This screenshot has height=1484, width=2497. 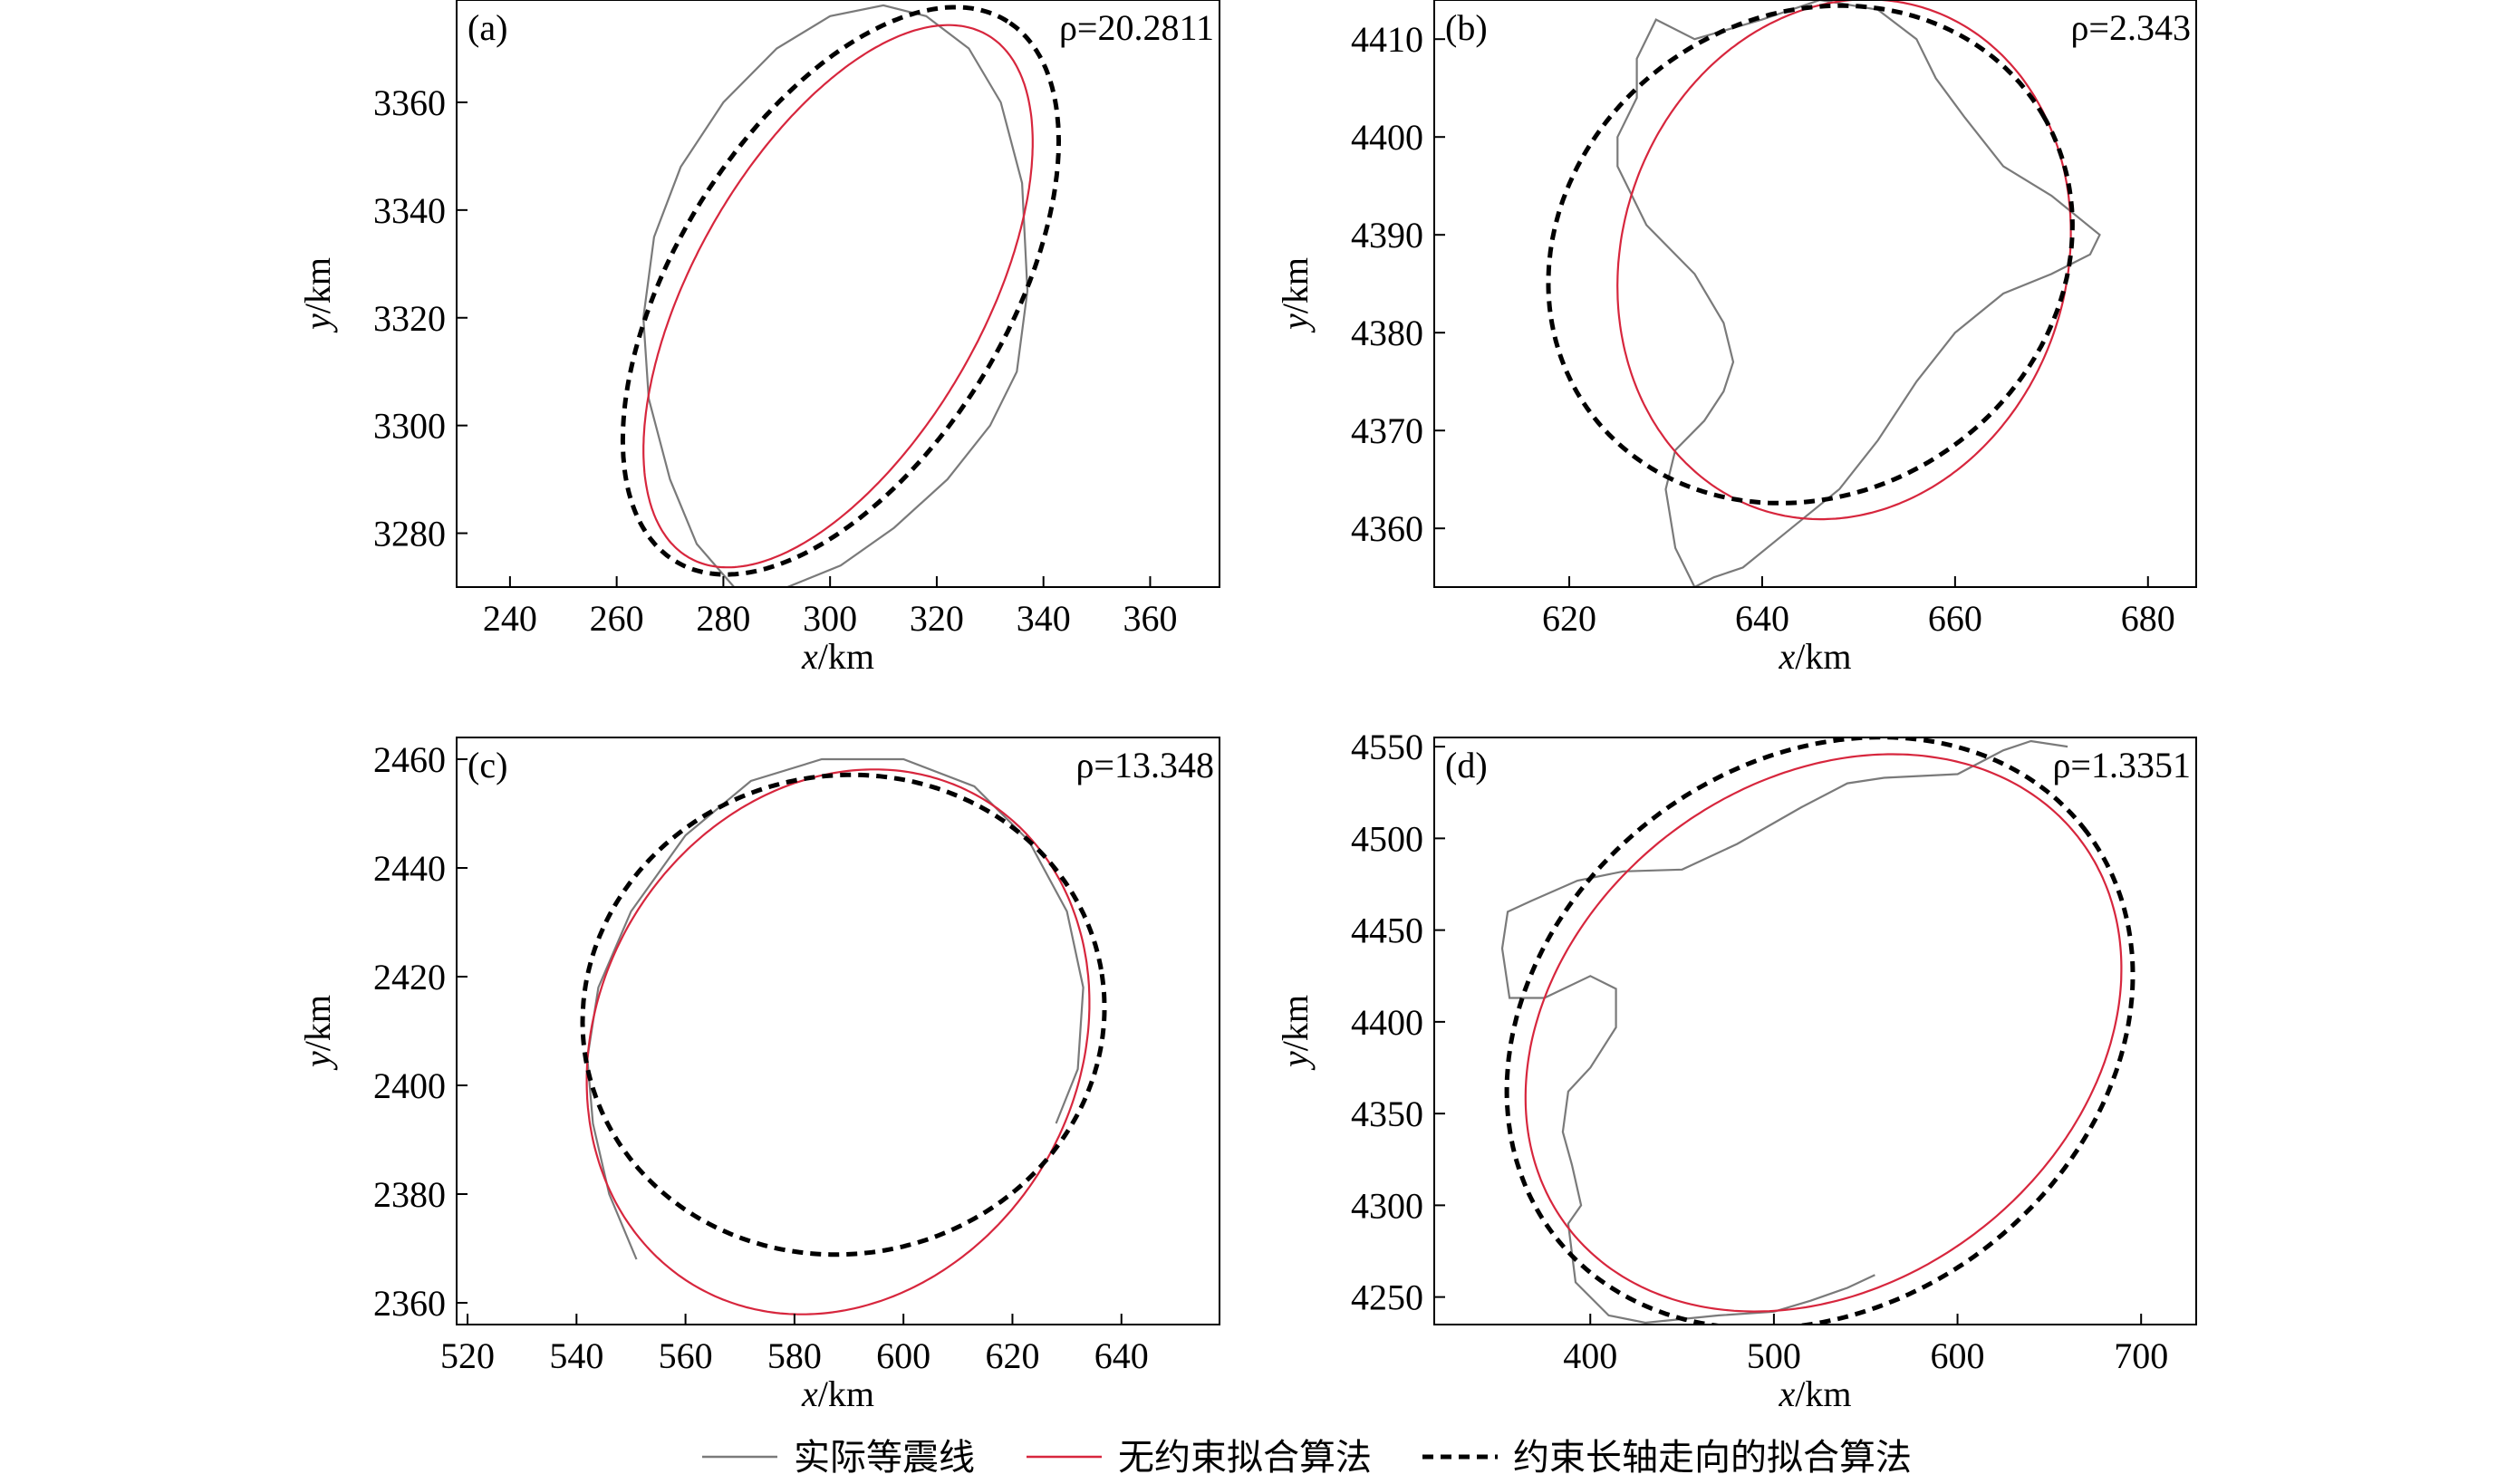 What do you see at coordinates (1387, 747) in the screenshot?
I see `y-tick-label: 4550` at bounding box center [1387, 747].